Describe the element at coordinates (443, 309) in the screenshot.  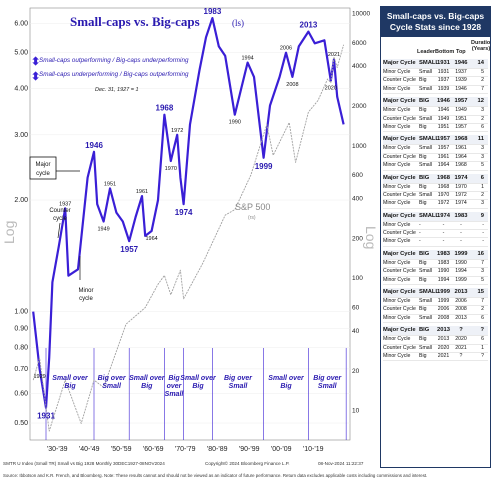
I see `cycle-cell-bottom: 2006` at that location.